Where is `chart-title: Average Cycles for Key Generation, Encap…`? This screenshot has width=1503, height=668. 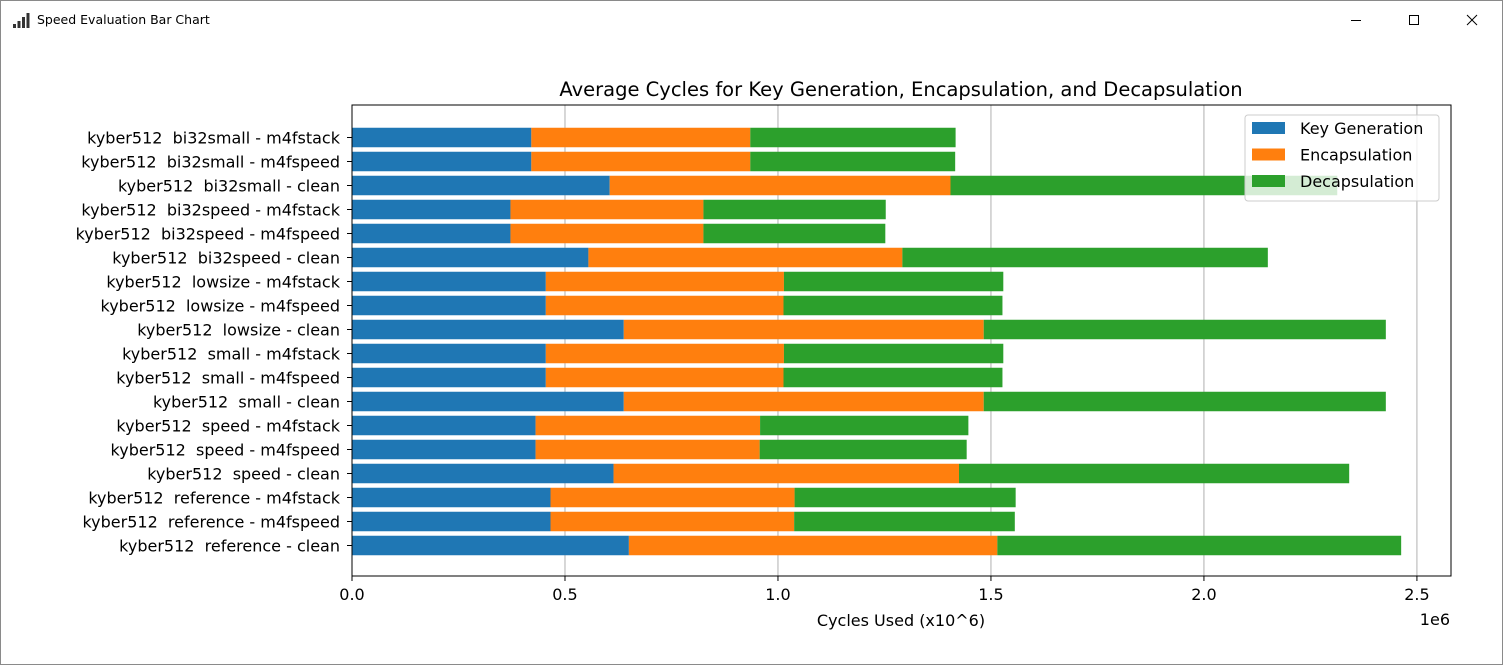
chart-title: Average Cycles for Key Generation, Encap… is located at coordinates (900, 89).